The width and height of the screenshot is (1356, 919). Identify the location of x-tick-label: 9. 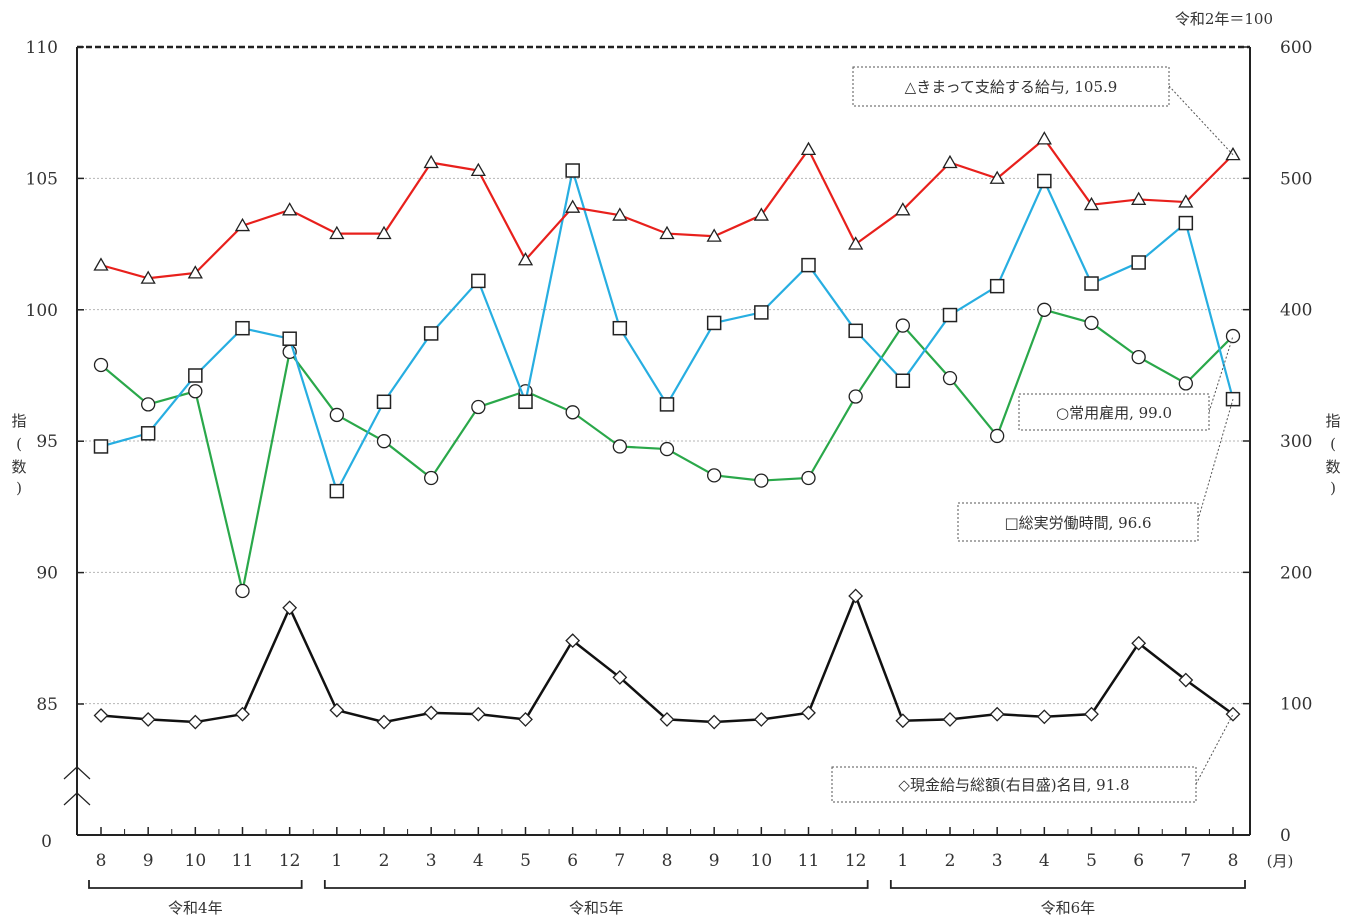
(148, 861).